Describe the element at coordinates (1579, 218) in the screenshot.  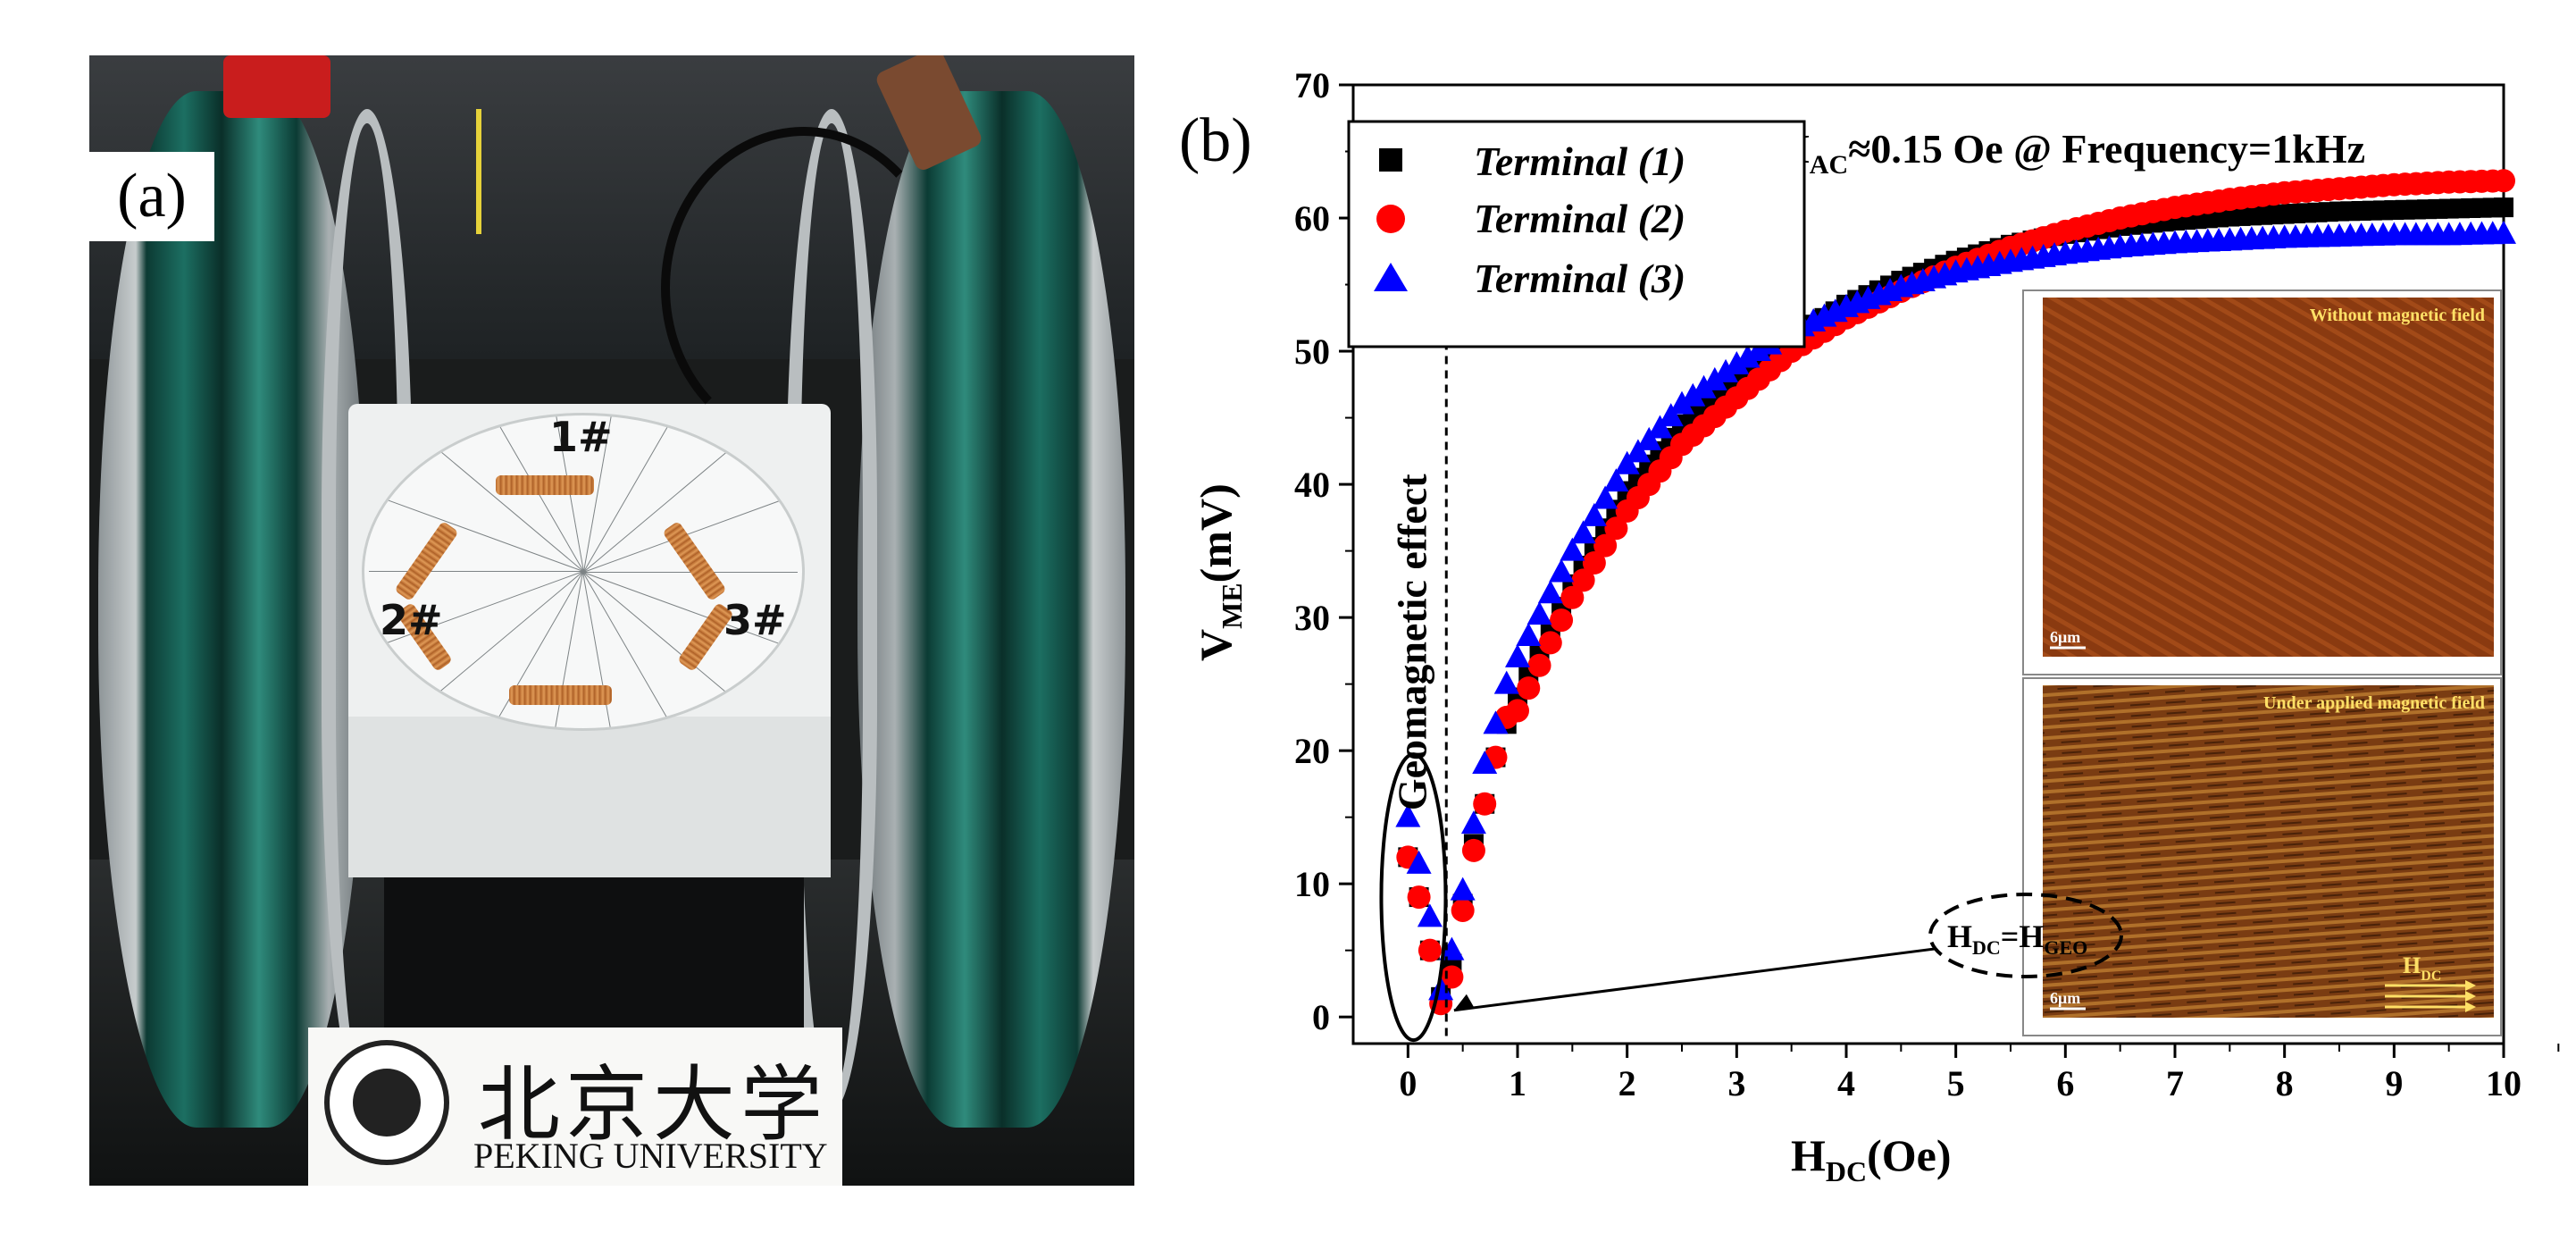
I see `legend-label-terminal-2: Terminal (2)` at that location.